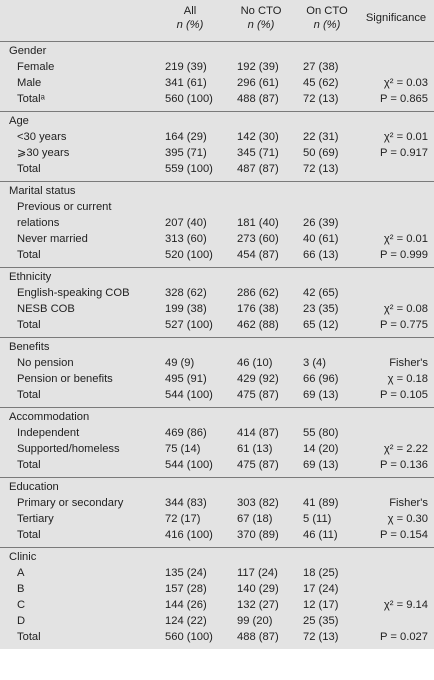 Image resolution: width=434 pixels, height=680 pixels. What do you see at coordinates (403, 465) in the screenshot?
I see `cell-significance: P = 0.136` at bounding box center [403, 465].